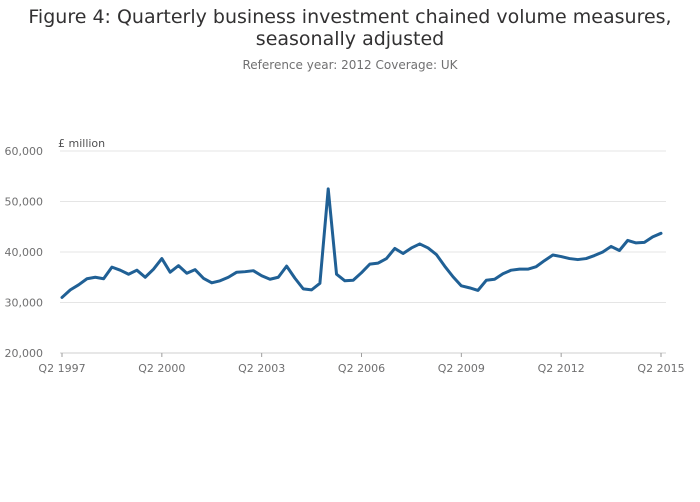 This screenshot has width=700, height=502. I want to click on x-tick-label: Q2 2015, so click(660, 368).